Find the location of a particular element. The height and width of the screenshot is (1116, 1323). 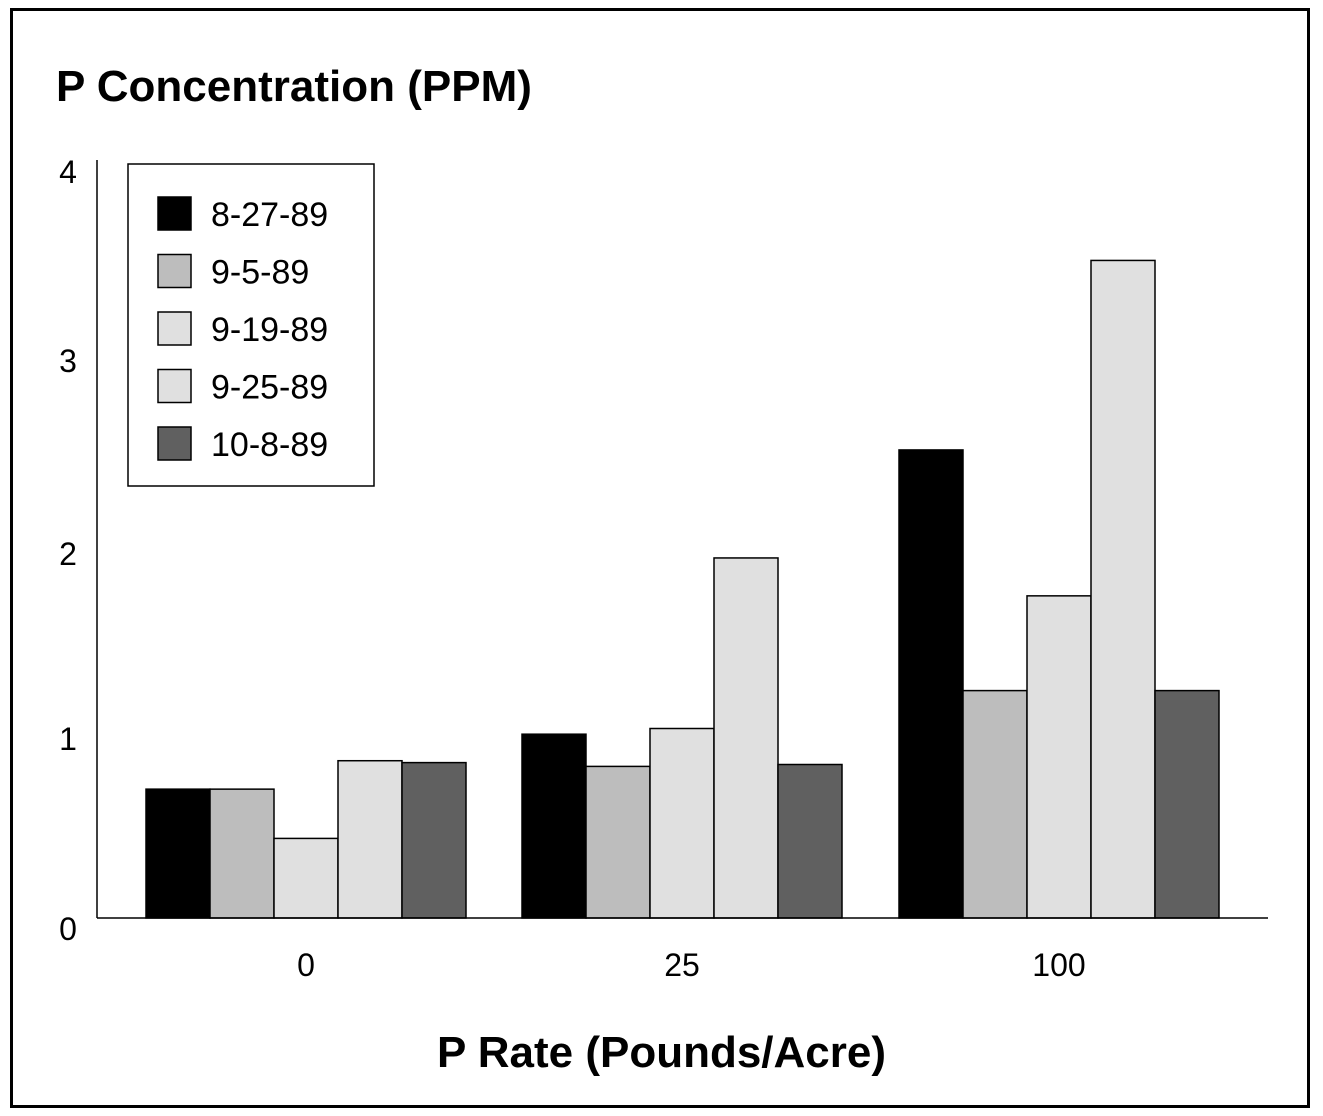

legend-label: 9-25-89 is located at coordinates (269, 388).